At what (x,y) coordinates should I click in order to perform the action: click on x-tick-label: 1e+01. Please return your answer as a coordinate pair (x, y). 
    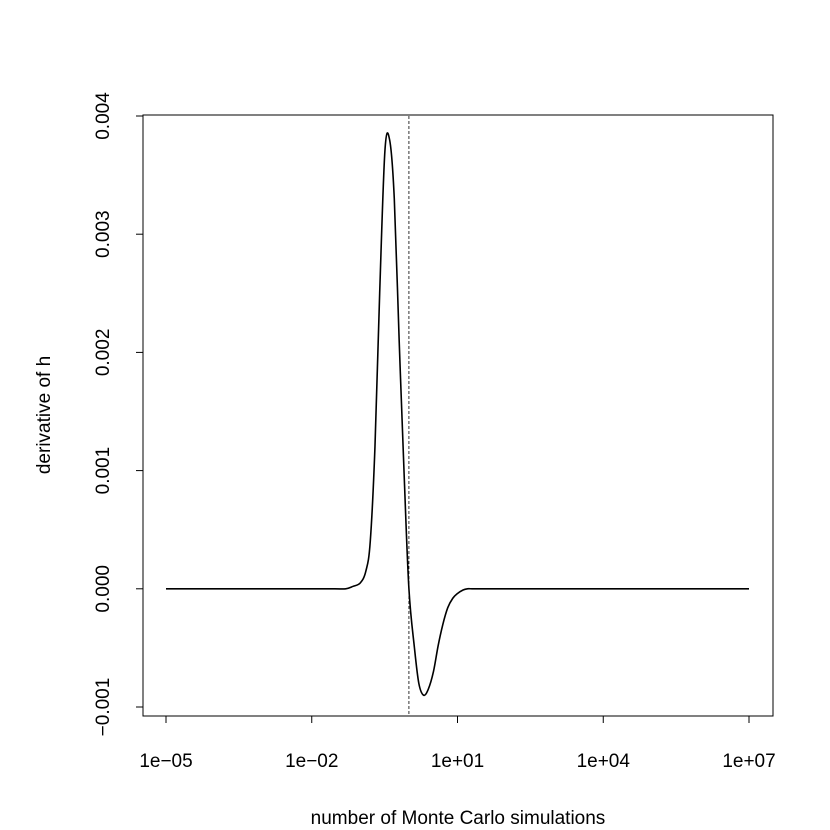
    Looking at the image, I should click on (457, 761).